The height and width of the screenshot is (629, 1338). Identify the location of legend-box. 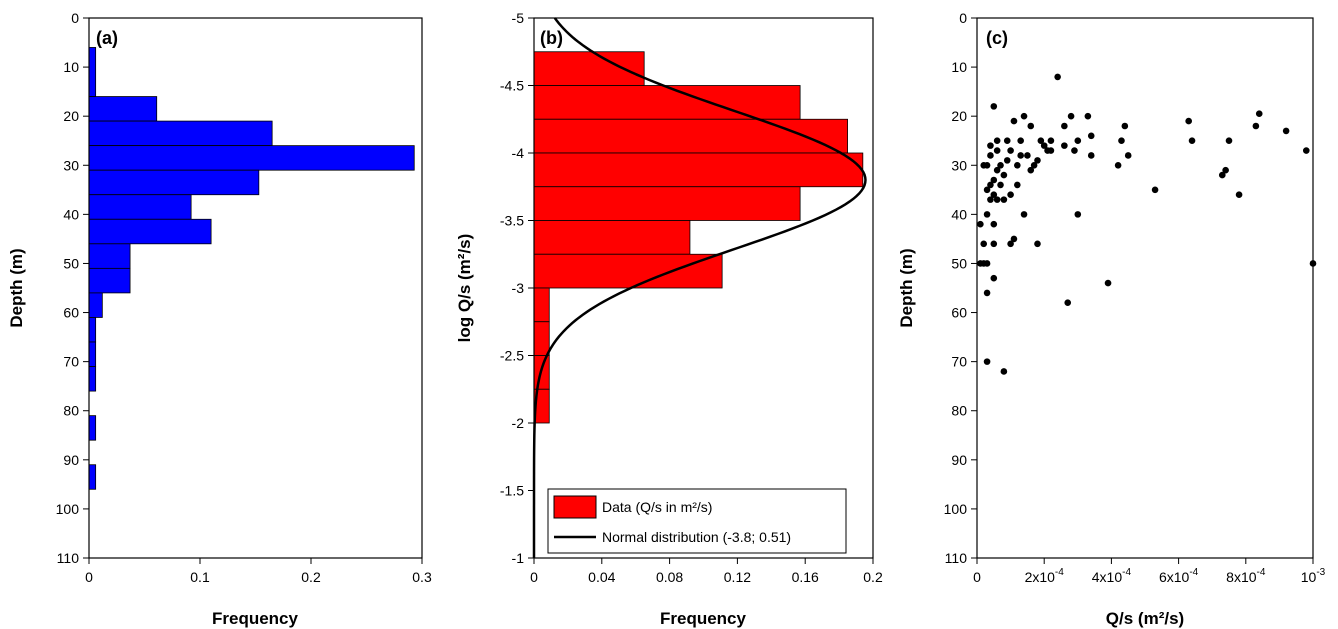
(697, 521).